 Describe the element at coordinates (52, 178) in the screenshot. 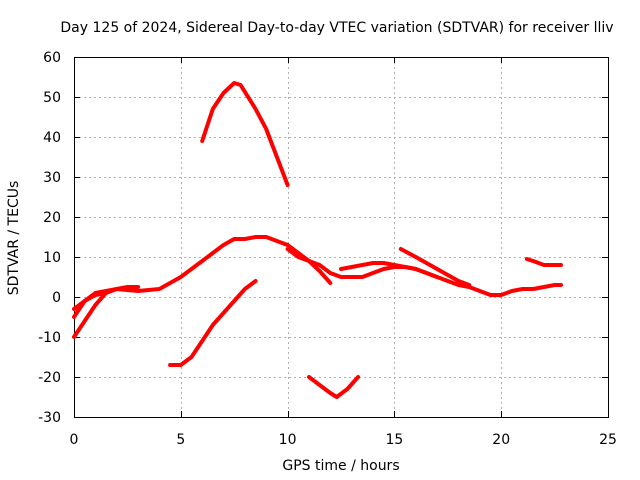

I see `y-tick-label: 30` at that location.